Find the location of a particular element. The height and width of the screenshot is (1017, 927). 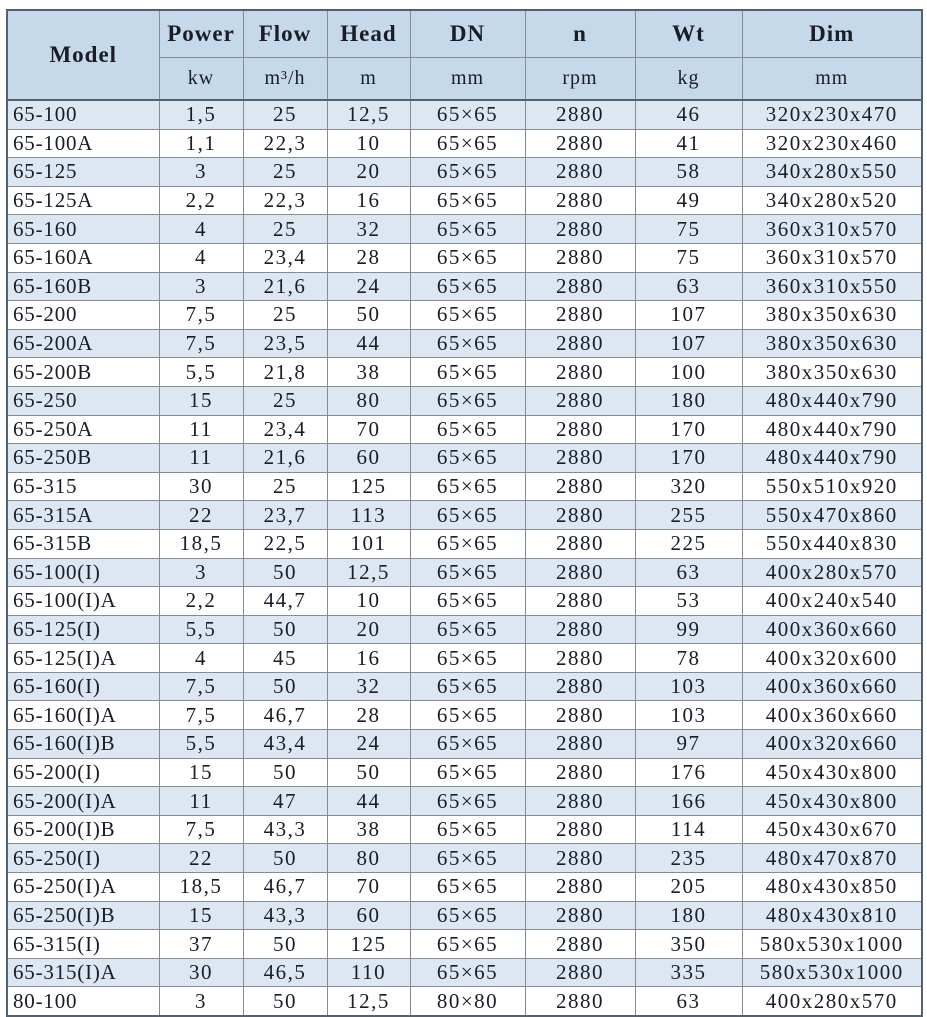

model-cell: 65-125A is located at coordinates (83, 200).